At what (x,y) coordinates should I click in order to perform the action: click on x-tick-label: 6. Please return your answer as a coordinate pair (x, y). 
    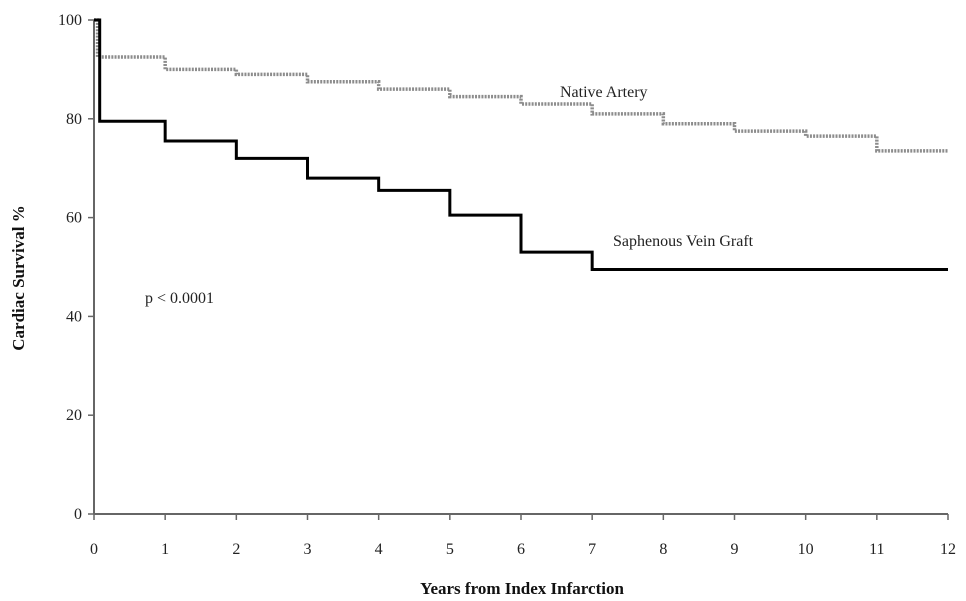
    Looking at the image, I should click on (521, 549).